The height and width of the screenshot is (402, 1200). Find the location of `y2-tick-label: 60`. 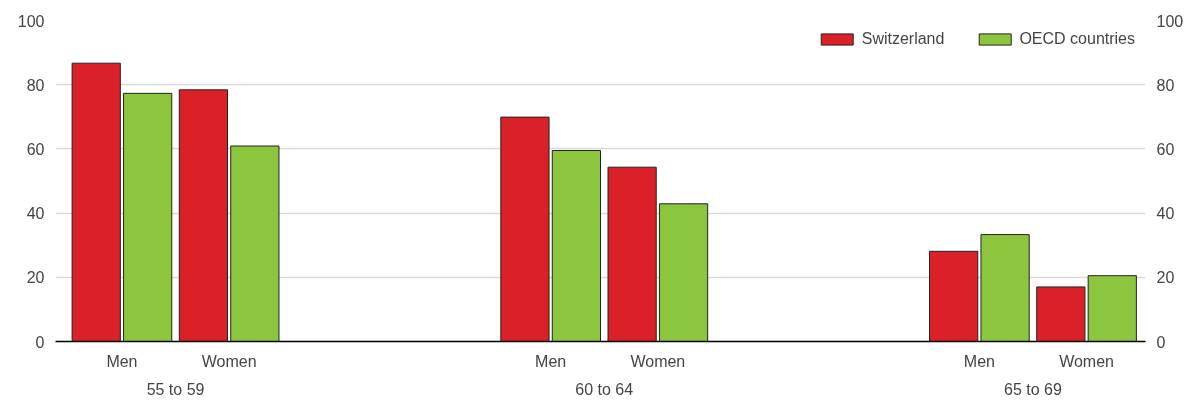

y2-tick-label: 60 is located at coordinates (1165, 149).